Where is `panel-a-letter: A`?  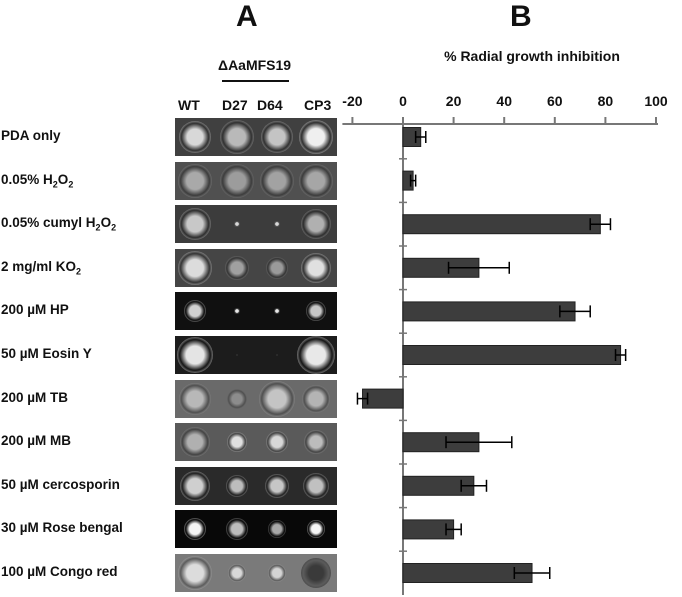
panel-a-letter: A is located at coordinates (247, 16).